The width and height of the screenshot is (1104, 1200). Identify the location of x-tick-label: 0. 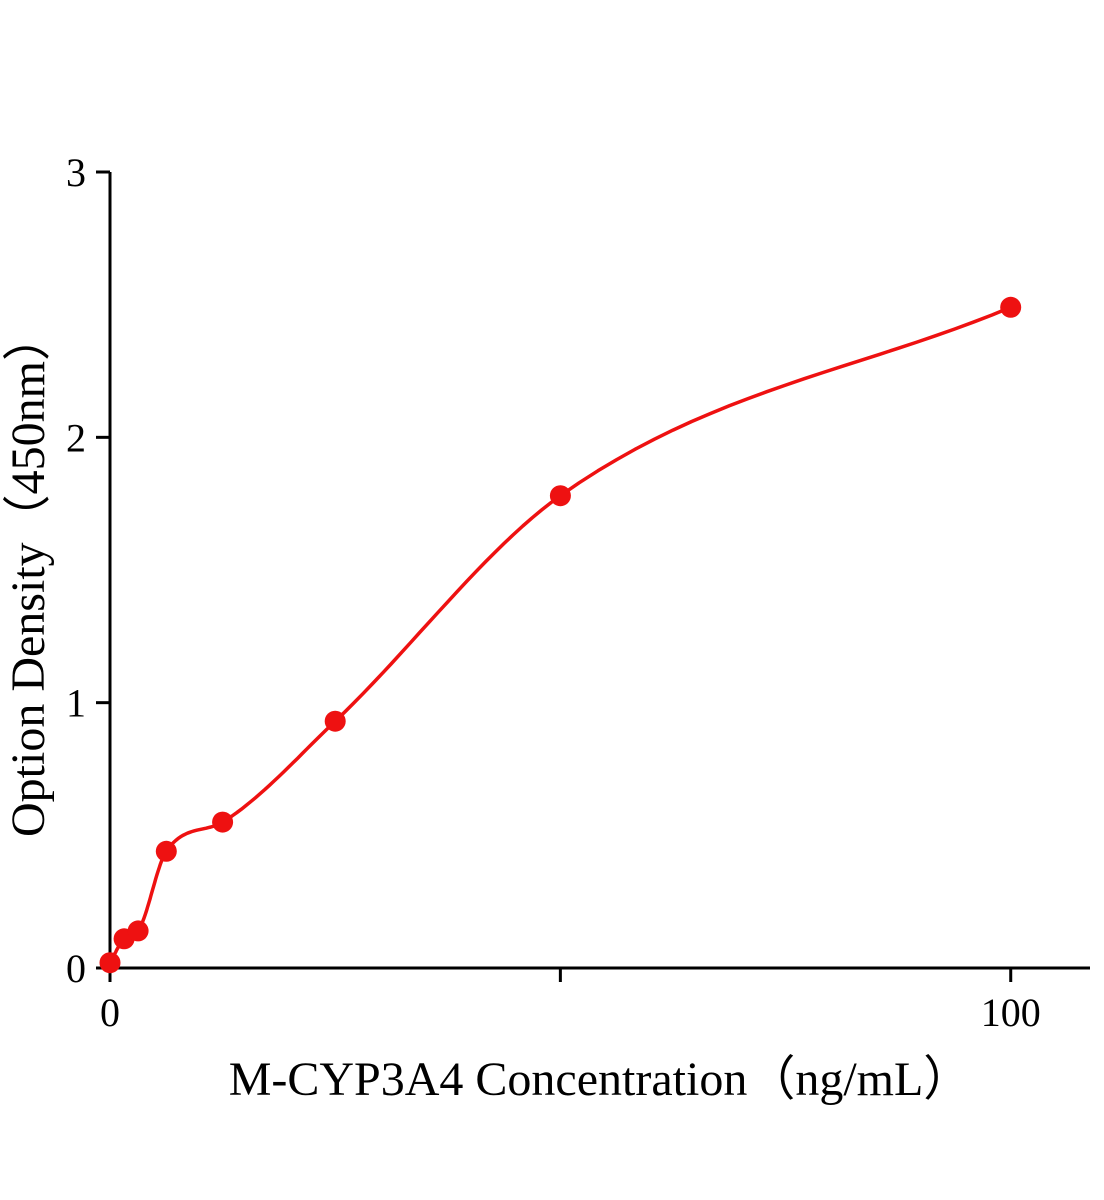
(110, 1012).